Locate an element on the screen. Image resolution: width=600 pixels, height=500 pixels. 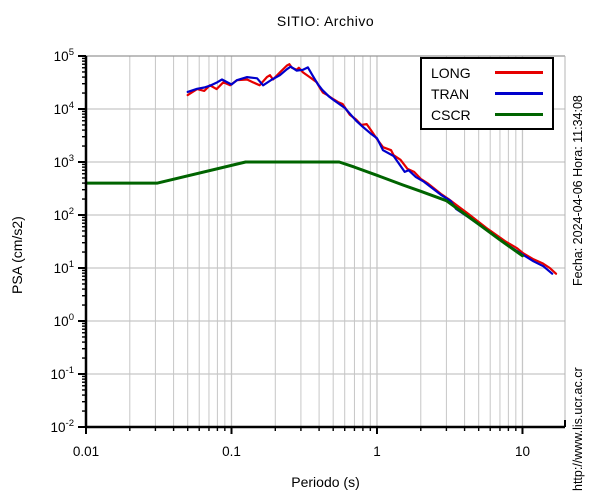
y-tick-label: 10⁻² is located at coordinates (62, 426).